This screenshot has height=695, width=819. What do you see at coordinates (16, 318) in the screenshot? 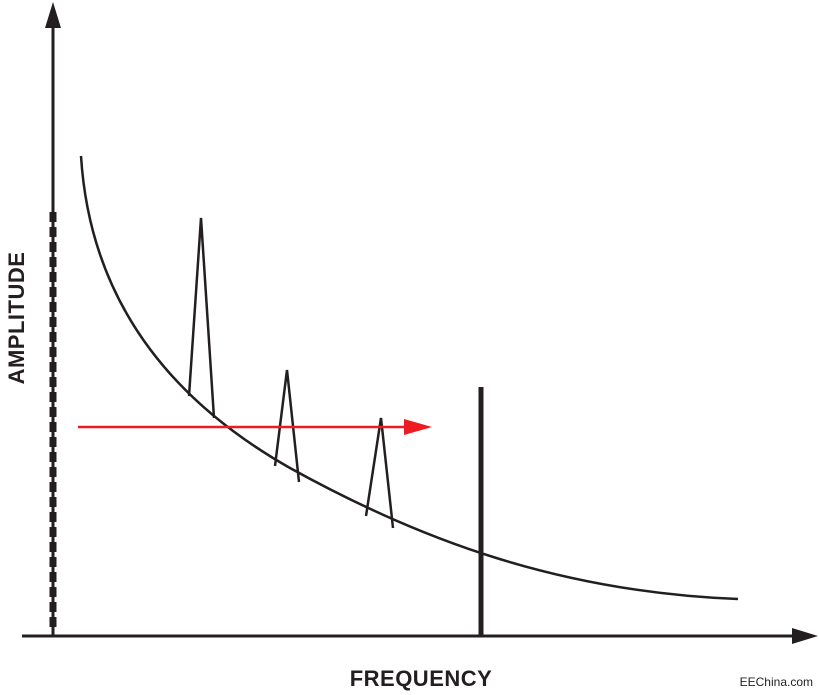
I see `y-axis-label: AMPLITUDE` at bounding box center [16, 318].